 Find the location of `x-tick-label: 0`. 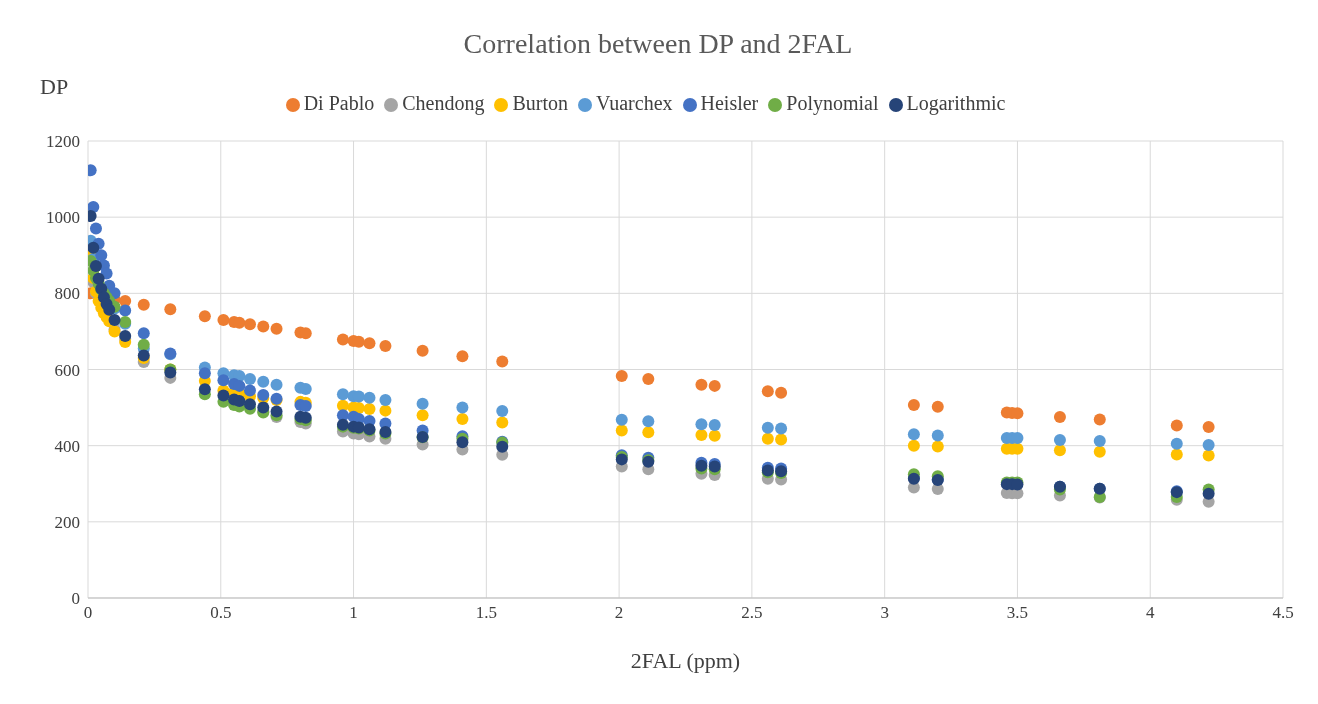

x-tick-label: 0 is located at coordinates (88, 613).